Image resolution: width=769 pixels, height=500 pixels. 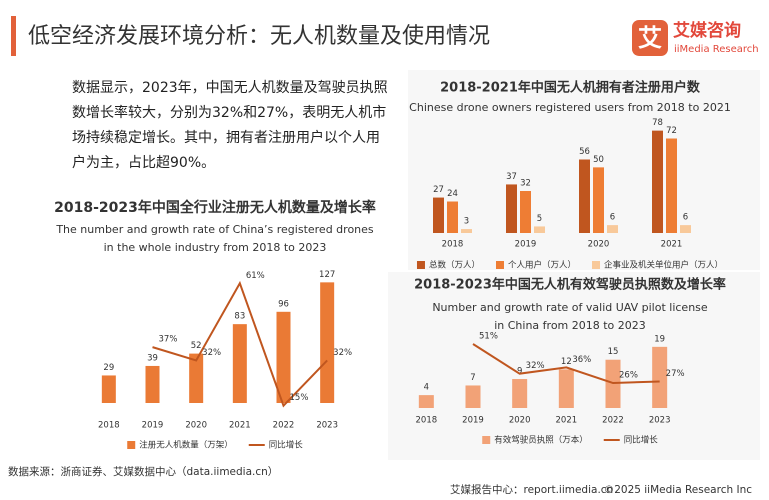 I want to click on chart-title: 2018-2023年中国无人机有效驾驶员执照数及增长率, so click(x=570, y=285).